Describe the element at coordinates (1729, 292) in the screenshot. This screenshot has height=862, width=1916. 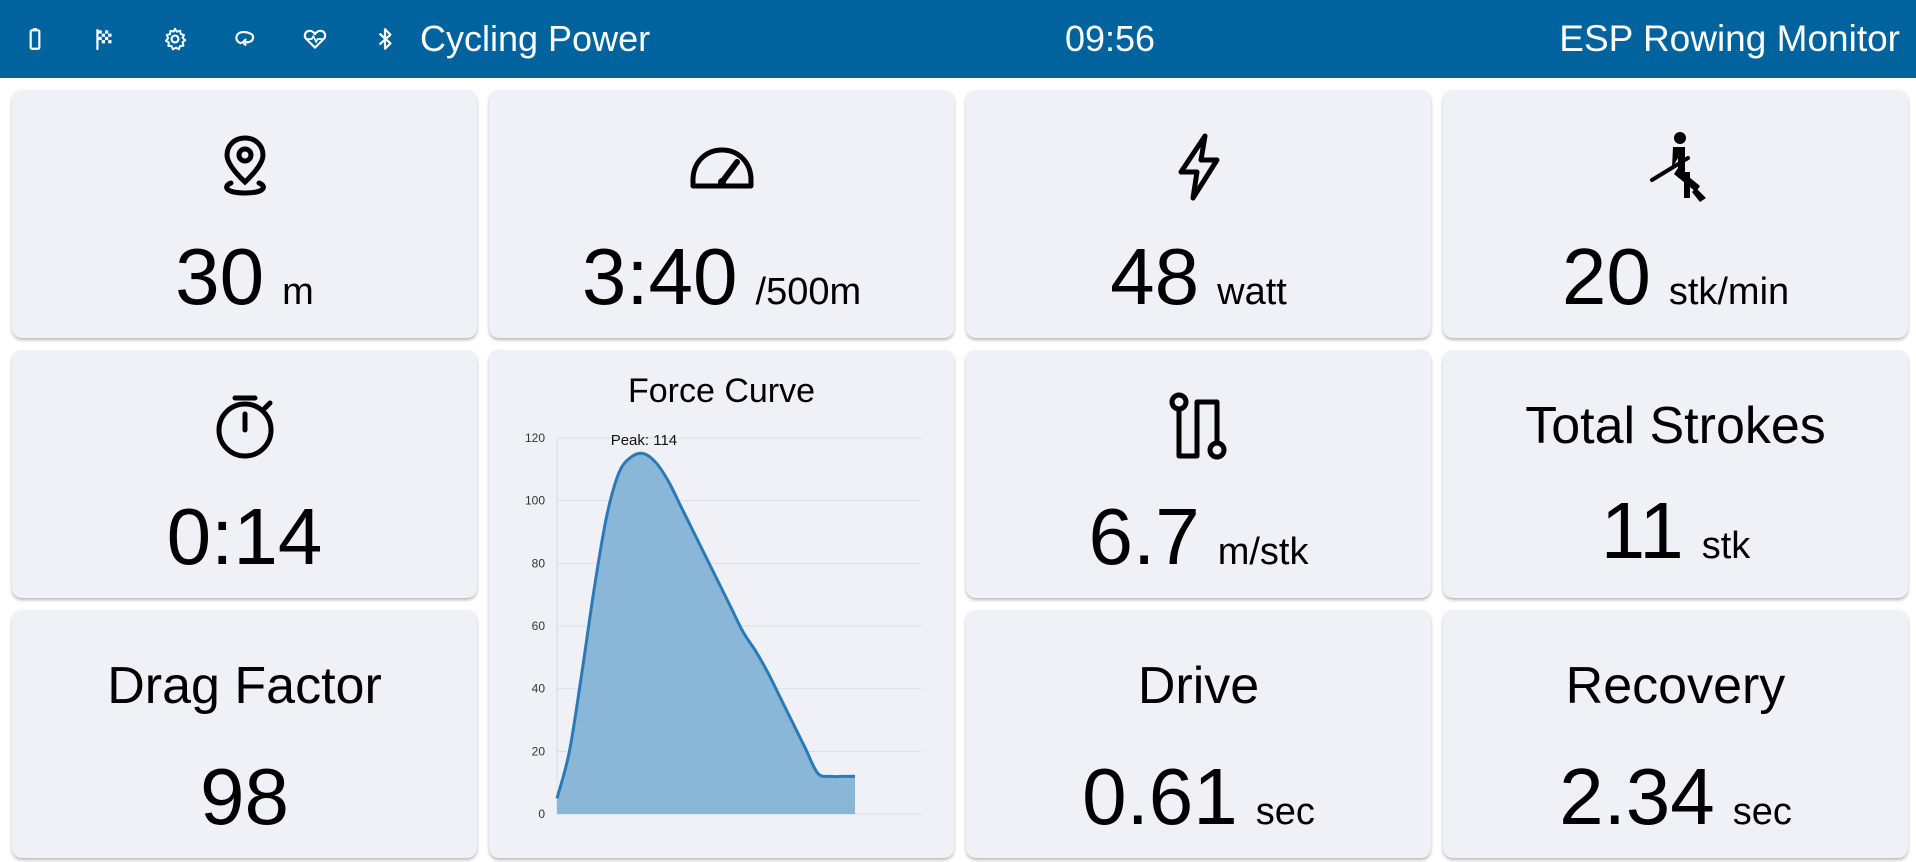
I see `stroke-rate-unit: stk/min` at that location.